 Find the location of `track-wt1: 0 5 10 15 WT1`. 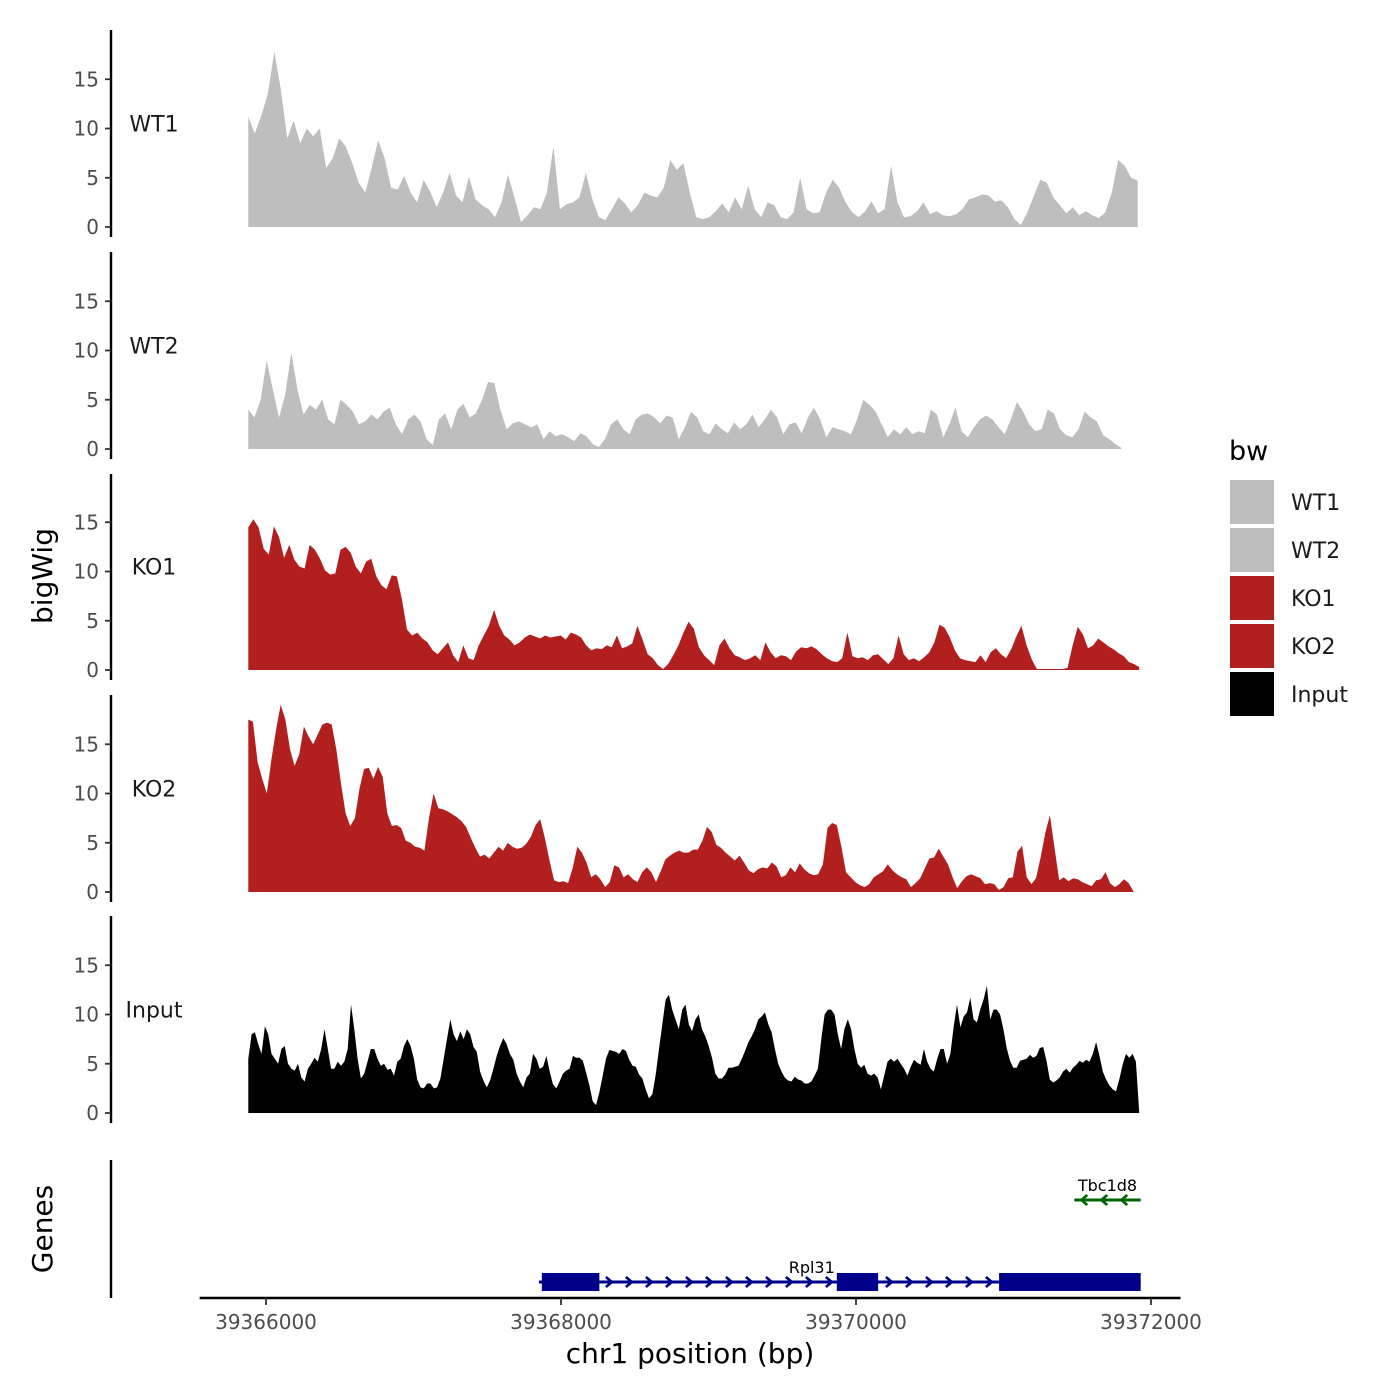

track-wt1: 0 5 10 15 WT1 is located at coordinates (606, 134).